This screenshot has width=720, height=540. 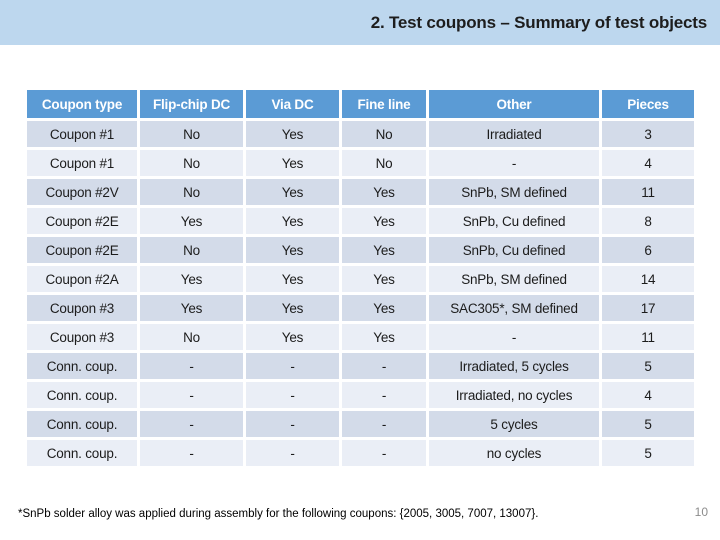 What do you see at coordinates (82, 192) in the screenshot?
I see `table-cell: Coupon #2V` at bounding box center [82, 192].